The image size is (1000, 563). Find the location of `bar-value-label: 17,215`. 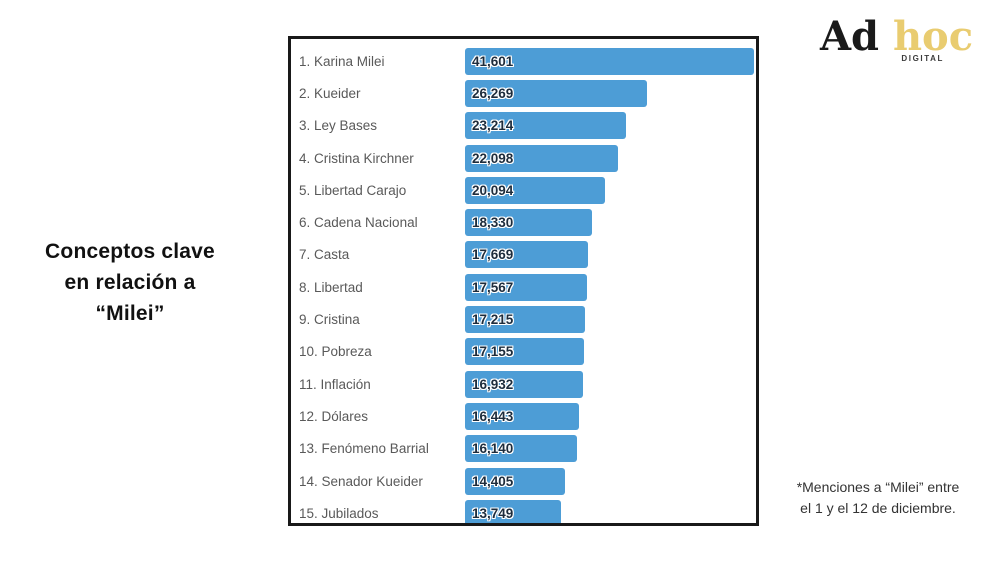

bar-value-label: 17,215 is located at coordinates (493, 320).